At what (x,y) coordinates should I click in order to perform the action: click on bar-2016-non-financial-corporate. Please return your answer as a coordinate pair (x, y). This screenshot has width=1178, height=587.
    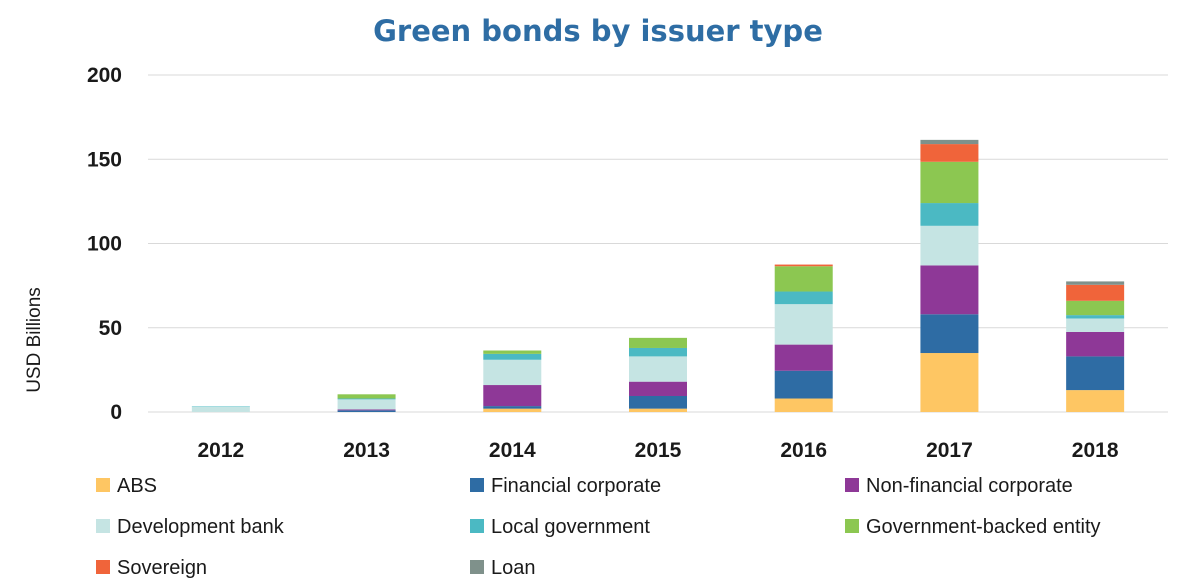
    Looking at the image, I should click on (803, 357).